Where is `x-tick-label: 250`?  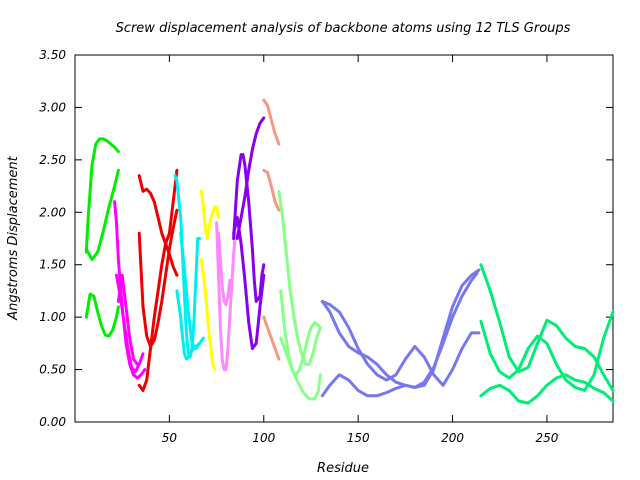 x-tick-label: 250 is located at coordinates (546, 438).